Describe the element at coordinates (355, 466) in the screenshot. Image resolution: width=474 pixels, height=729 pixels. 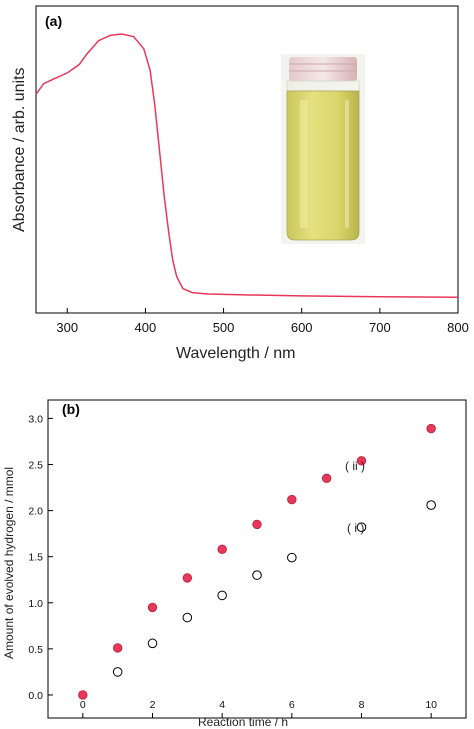
I see `series-label-ii: ( ii )` at that location.